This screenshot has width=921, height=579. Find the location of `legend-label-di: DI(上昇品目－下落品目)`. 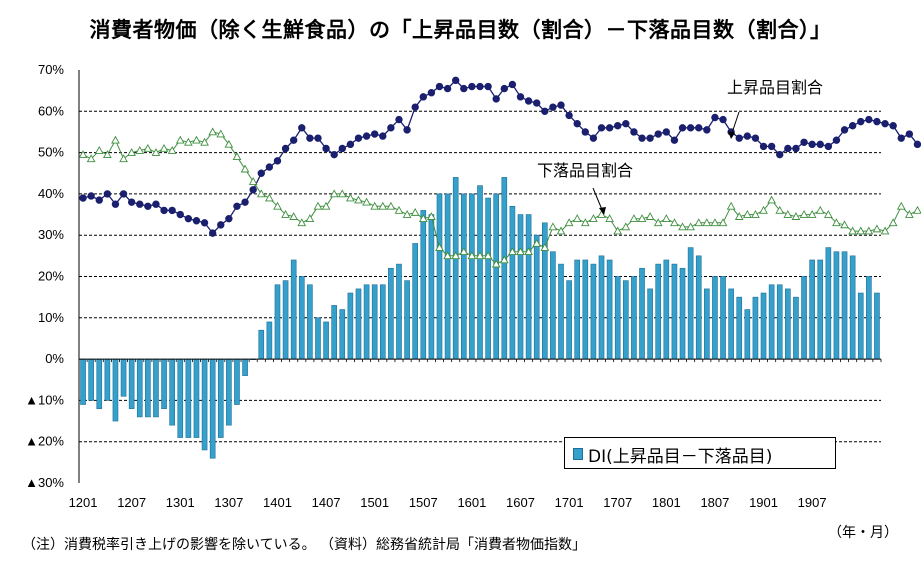

legend-label-di: DI(上昇品目－下落品目) is located at coordinates (680, 457).